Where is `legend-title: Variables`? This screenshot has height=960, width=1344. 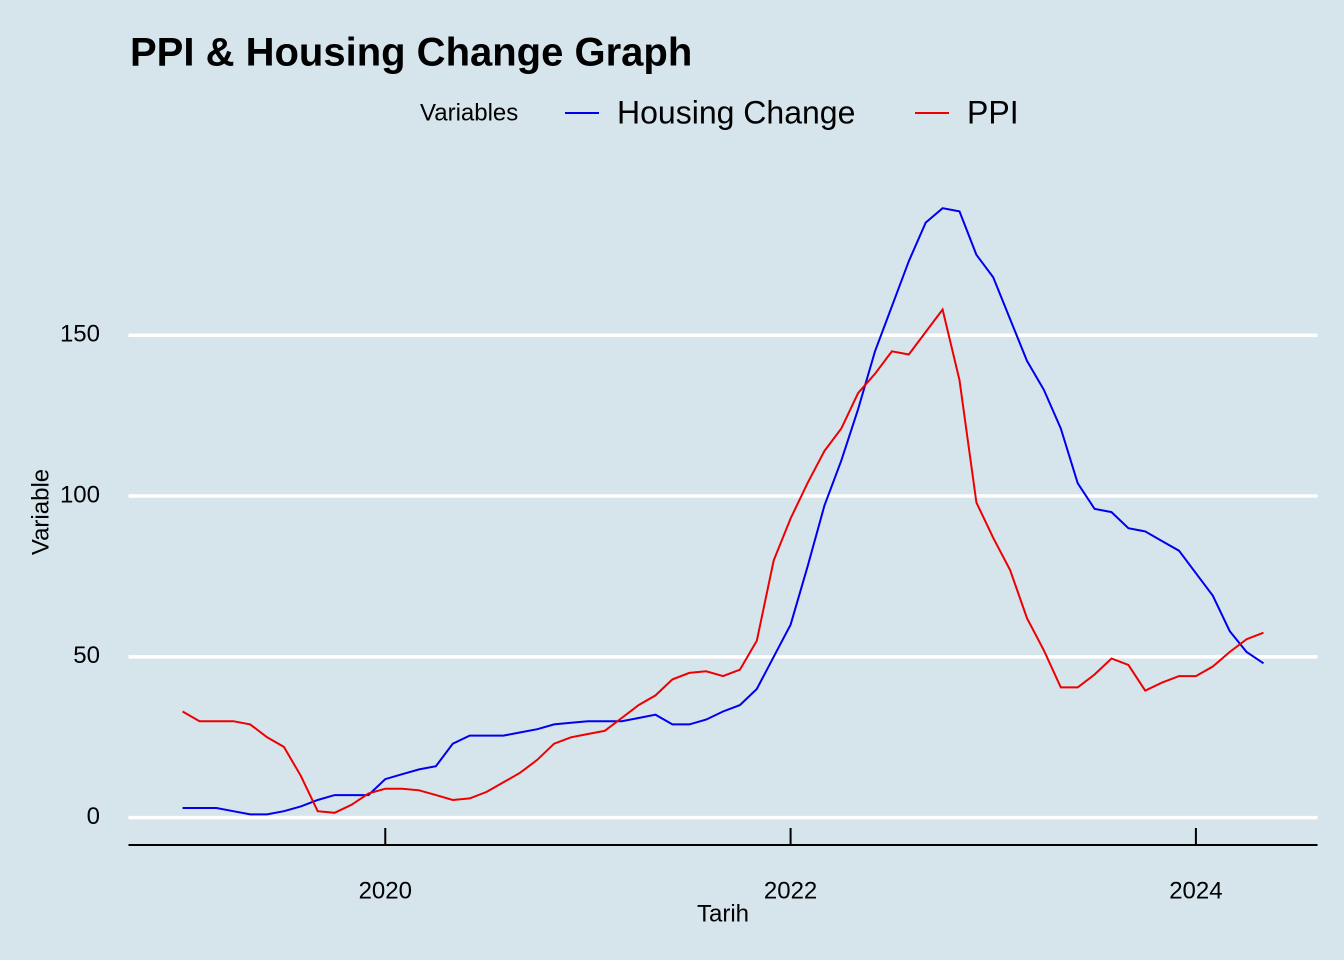
legend-title: Variables is located at coordinates (469, 112).